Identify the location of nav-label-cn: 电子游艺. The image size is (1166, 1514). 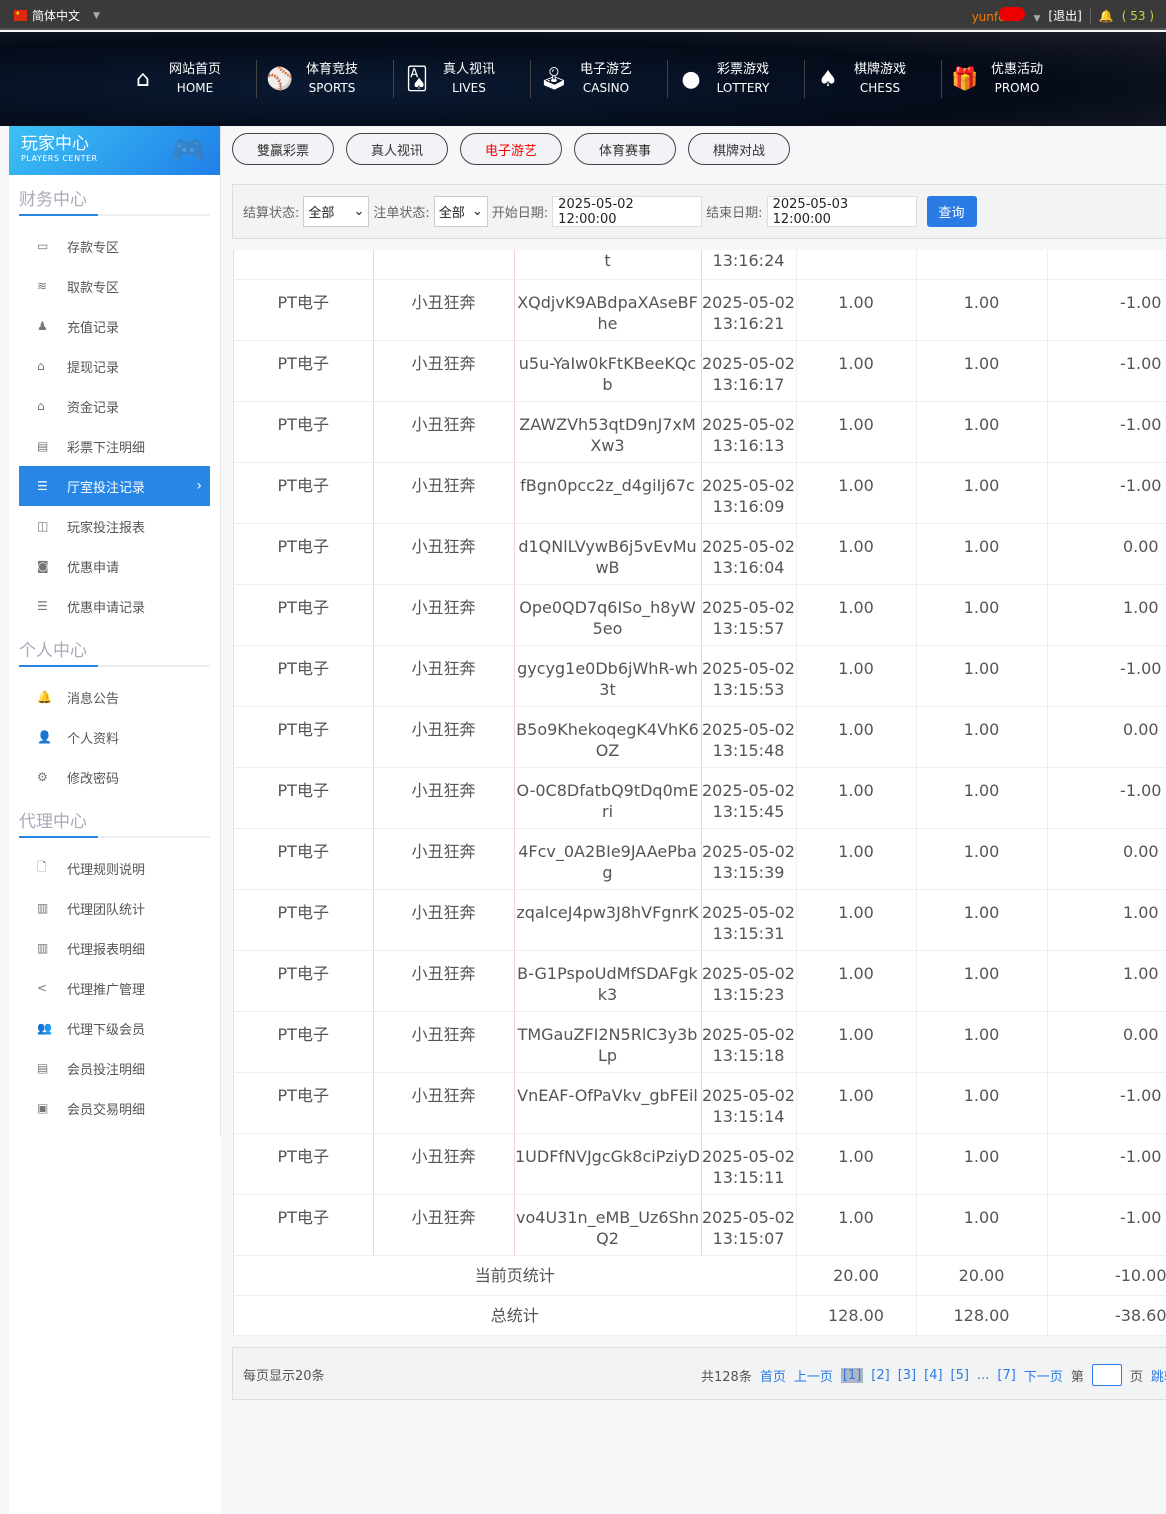
(605, 69).